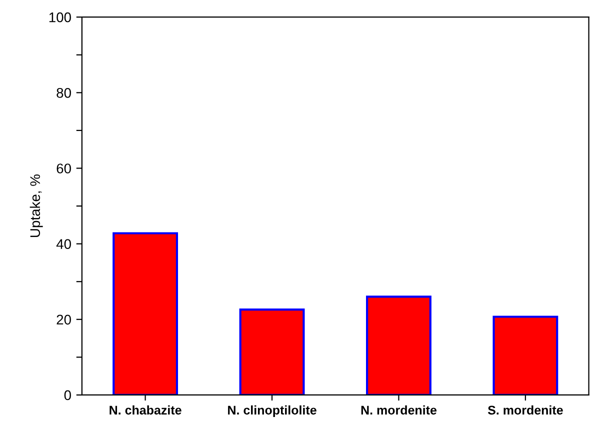 The image size is (607, 427). What do you see at coordinates (63, 244) in the screenshot?
I see `y-tick-label: 40` at bounding box center [63, 244].